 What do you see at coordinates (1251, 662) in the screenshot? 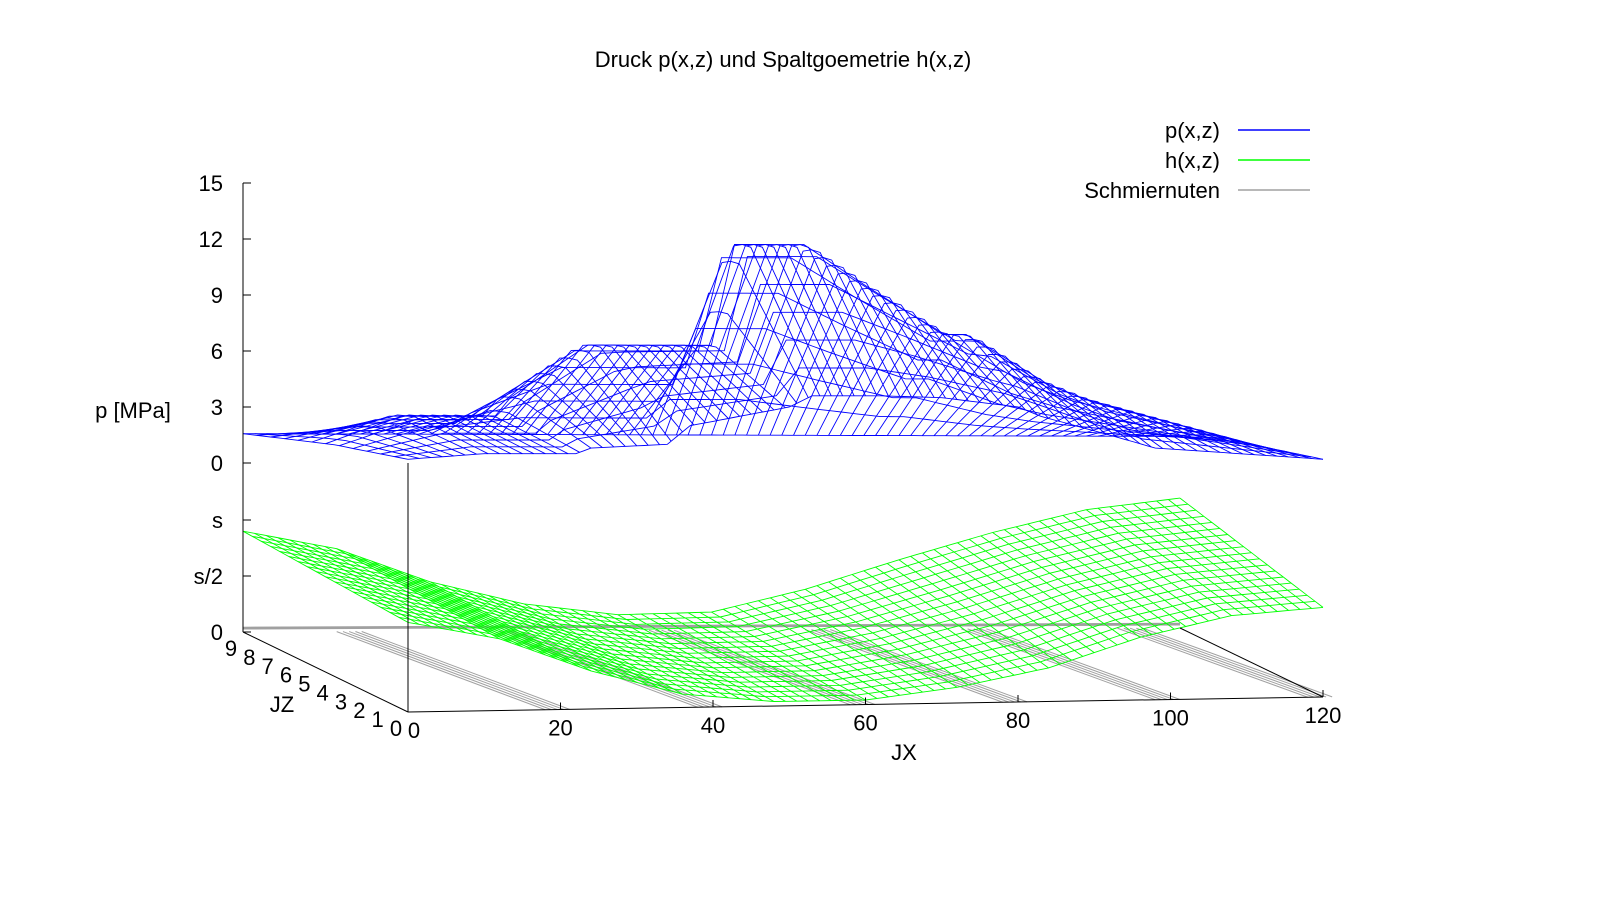
I see `right-depth-line` at bounding box center [1251, 662].